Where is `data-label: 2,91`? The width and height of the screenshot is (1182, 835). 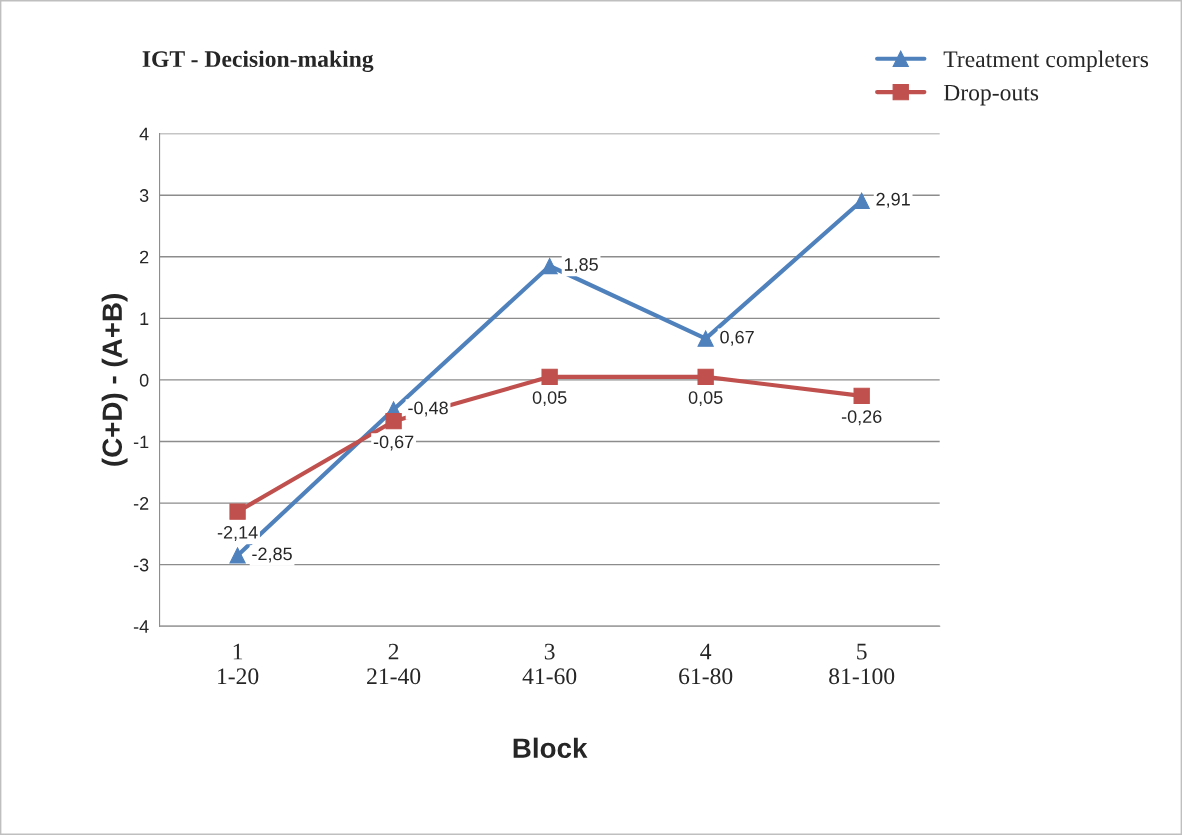 data-label: 2,91 is located at coordinates (893, 200).